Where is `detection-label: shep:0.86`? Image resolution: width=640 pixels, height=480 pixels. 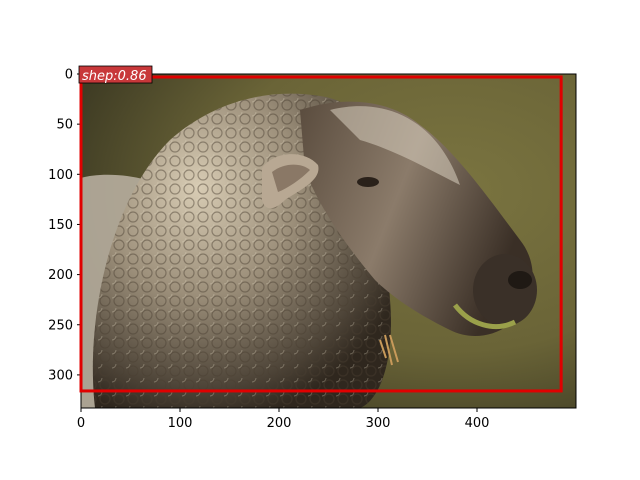 detection-label: shep:0.86 is located at coordinates (114, 76).